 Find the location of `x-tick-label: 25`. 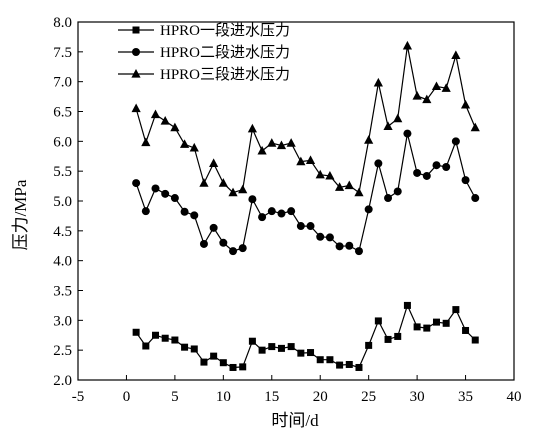

x-tick-label: 25 is located at coordinates (368, 397).